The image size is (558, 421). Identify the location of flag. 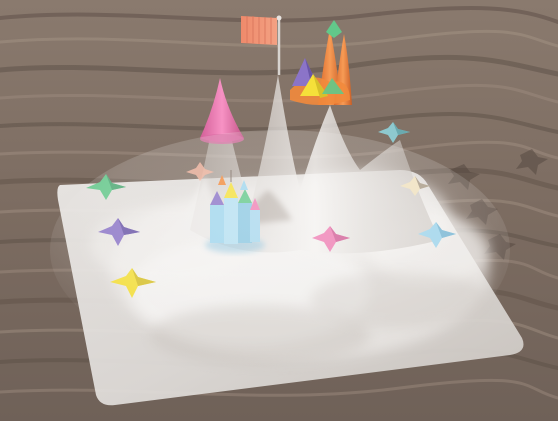
(261, 45).